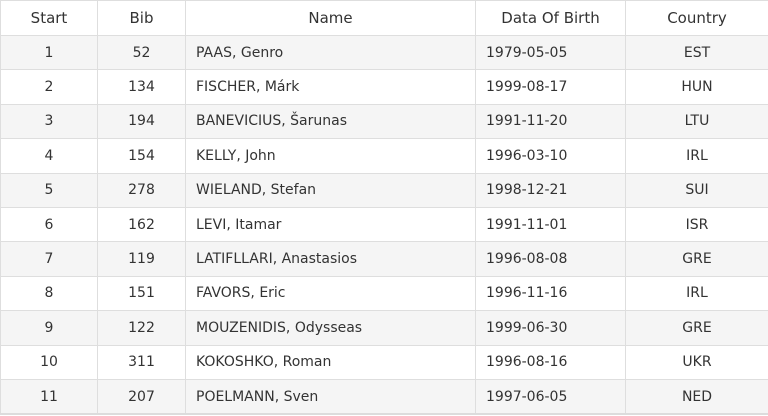  I want to click on table-row: 9 122 MOUZENIDIS, Odysseas 1999-06-30 GRE, so click(384, 328).